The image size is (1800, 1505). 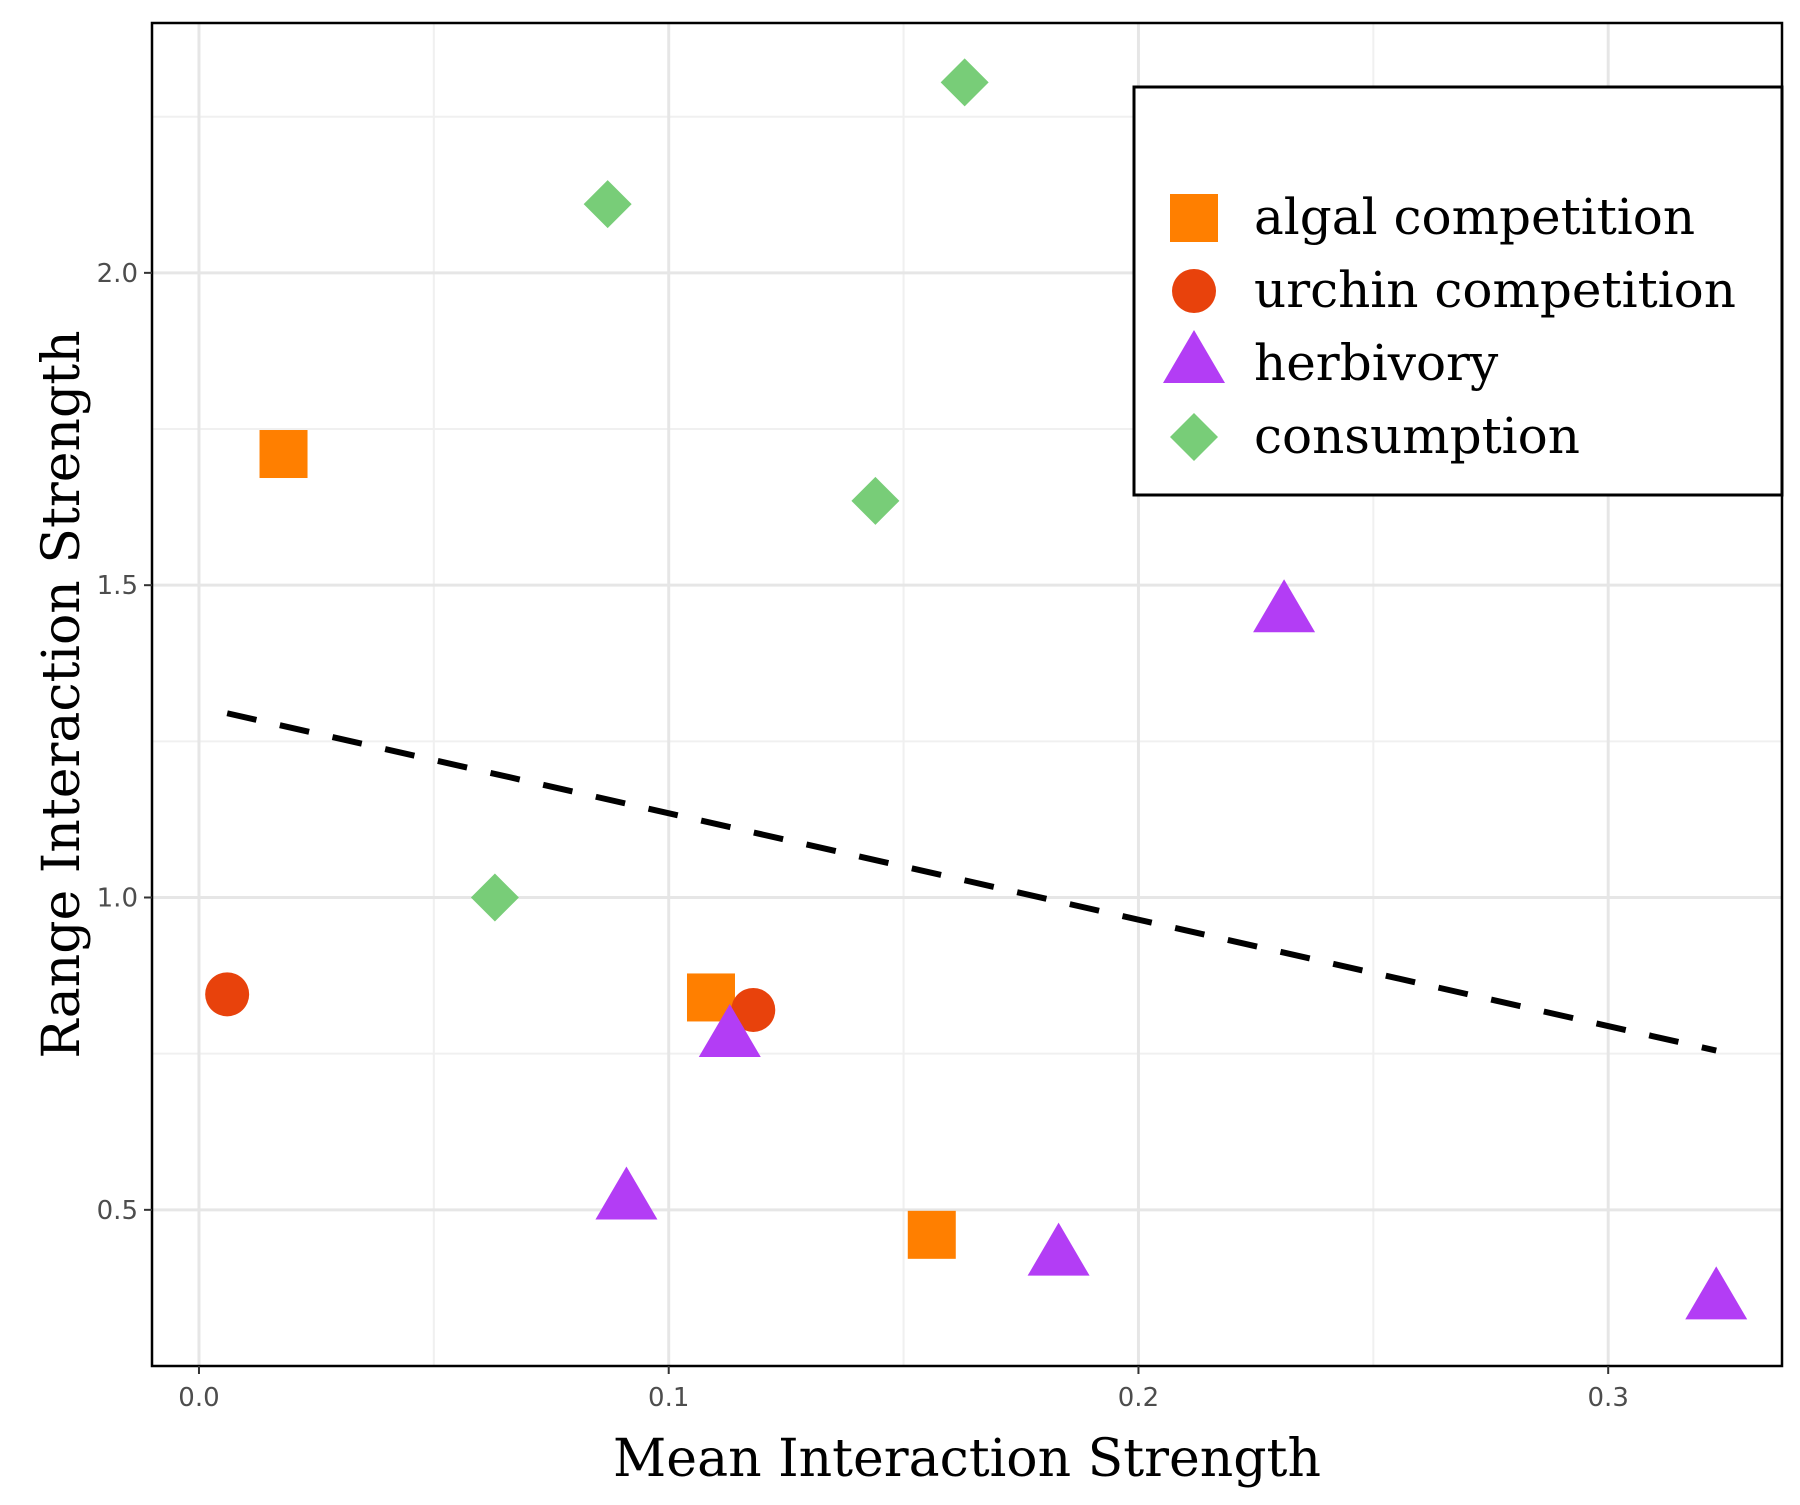 What do you see at coordinates (1194, 437) in the screenshot?
I see `legend-key-diamond` at bounding box center [1194, 437].